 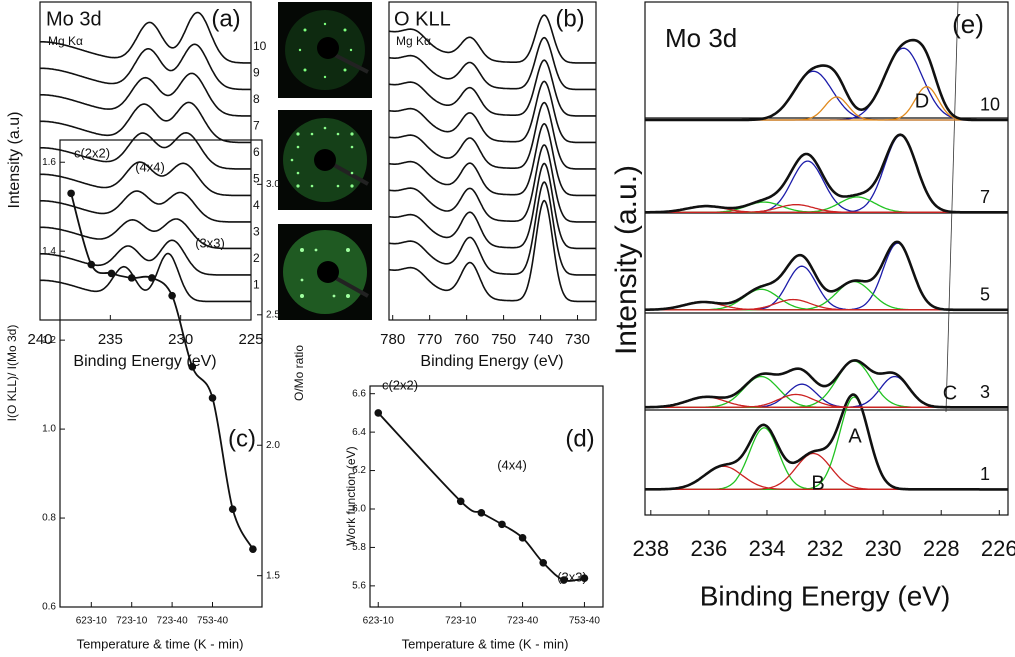 I want to click on y-tick-label: 1.4, so click(x=49, y=251).